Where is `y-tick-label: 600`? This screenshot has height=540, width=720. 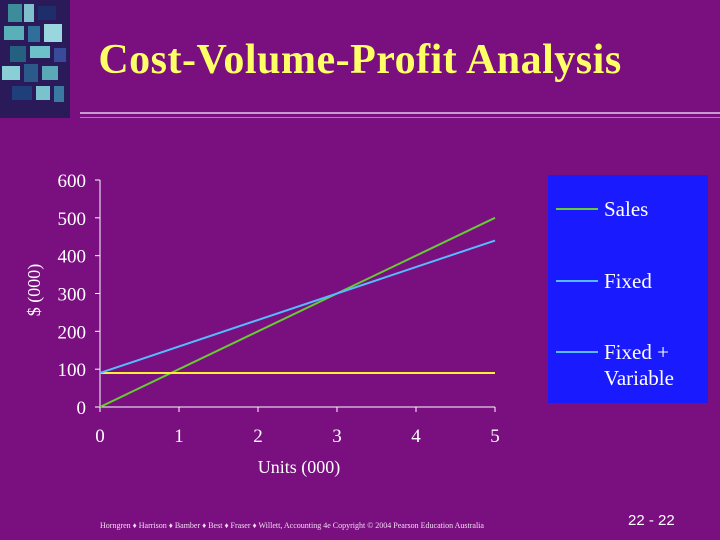 y-tick-label: 600 is located at coordinates (72, 181).